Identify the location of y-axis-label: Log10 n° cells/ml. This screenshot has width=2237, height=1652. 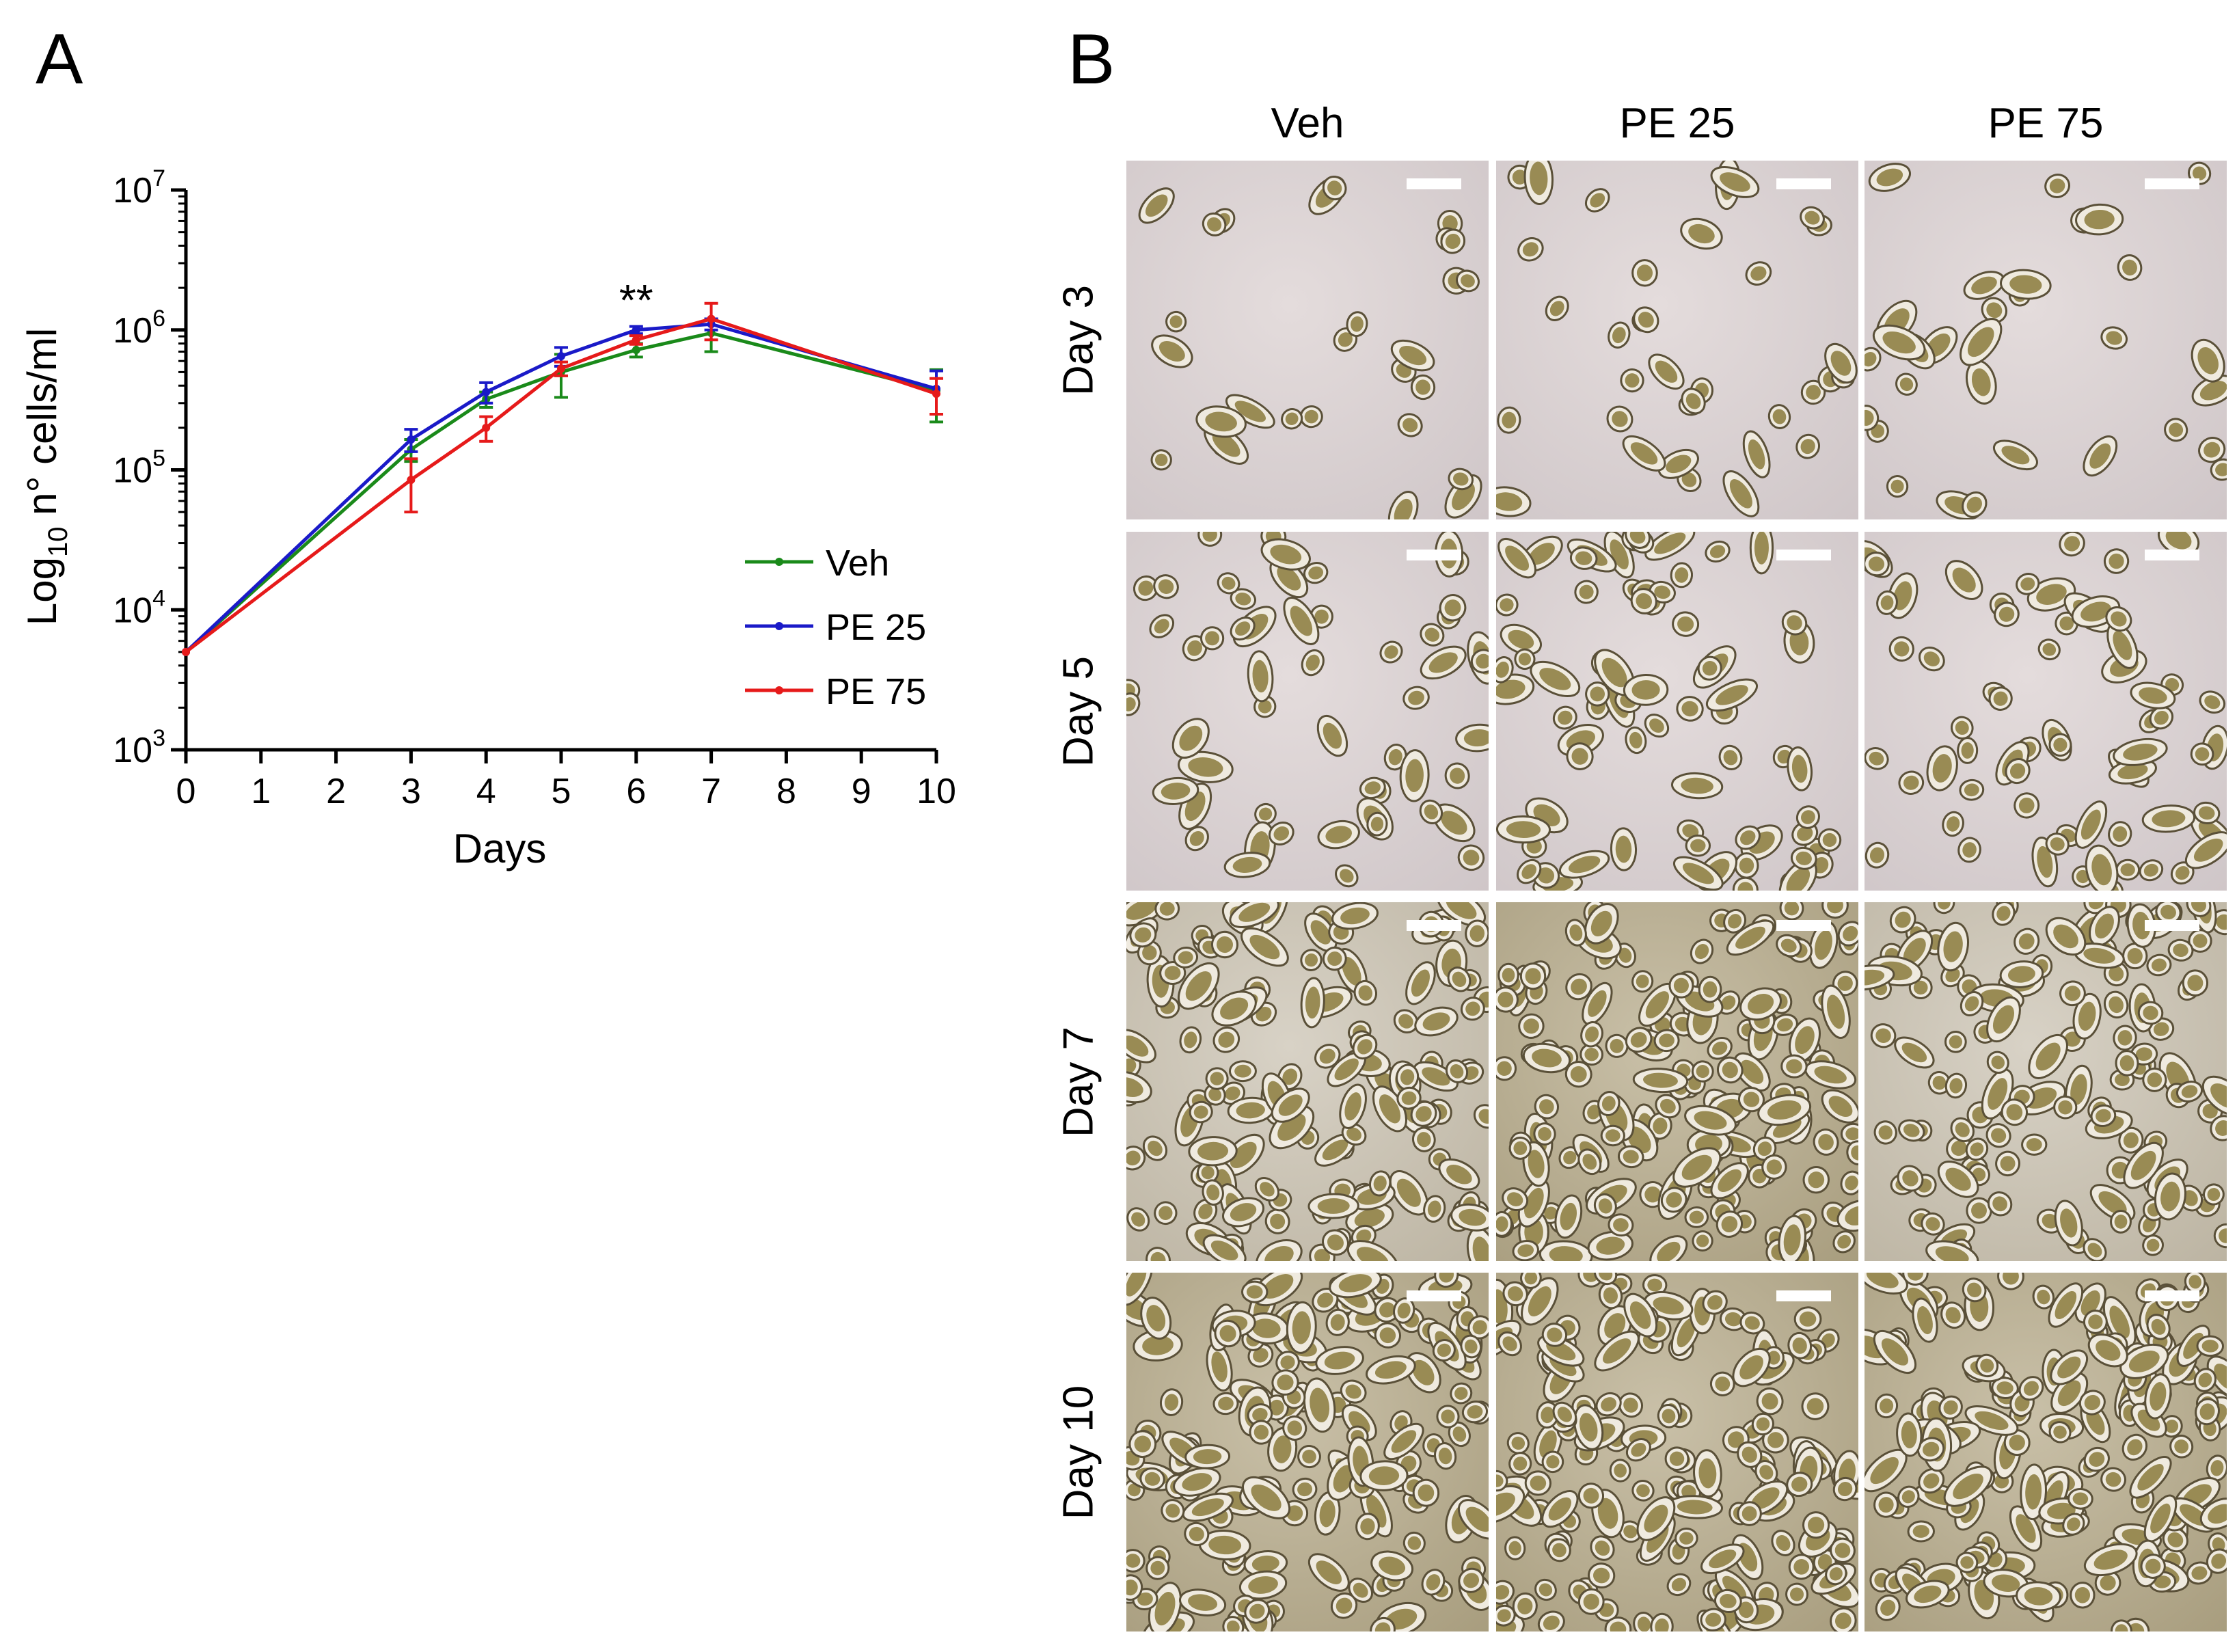
(46, 476).